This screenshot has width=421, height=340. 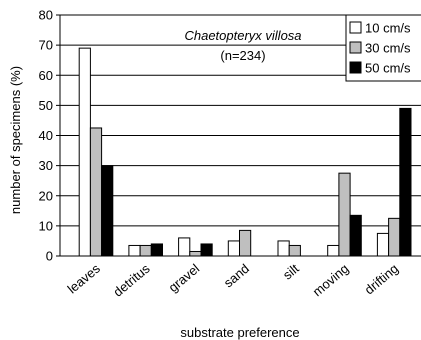 I want to click on x-category-label-drifting: drifting, so click(x=382, y=279).